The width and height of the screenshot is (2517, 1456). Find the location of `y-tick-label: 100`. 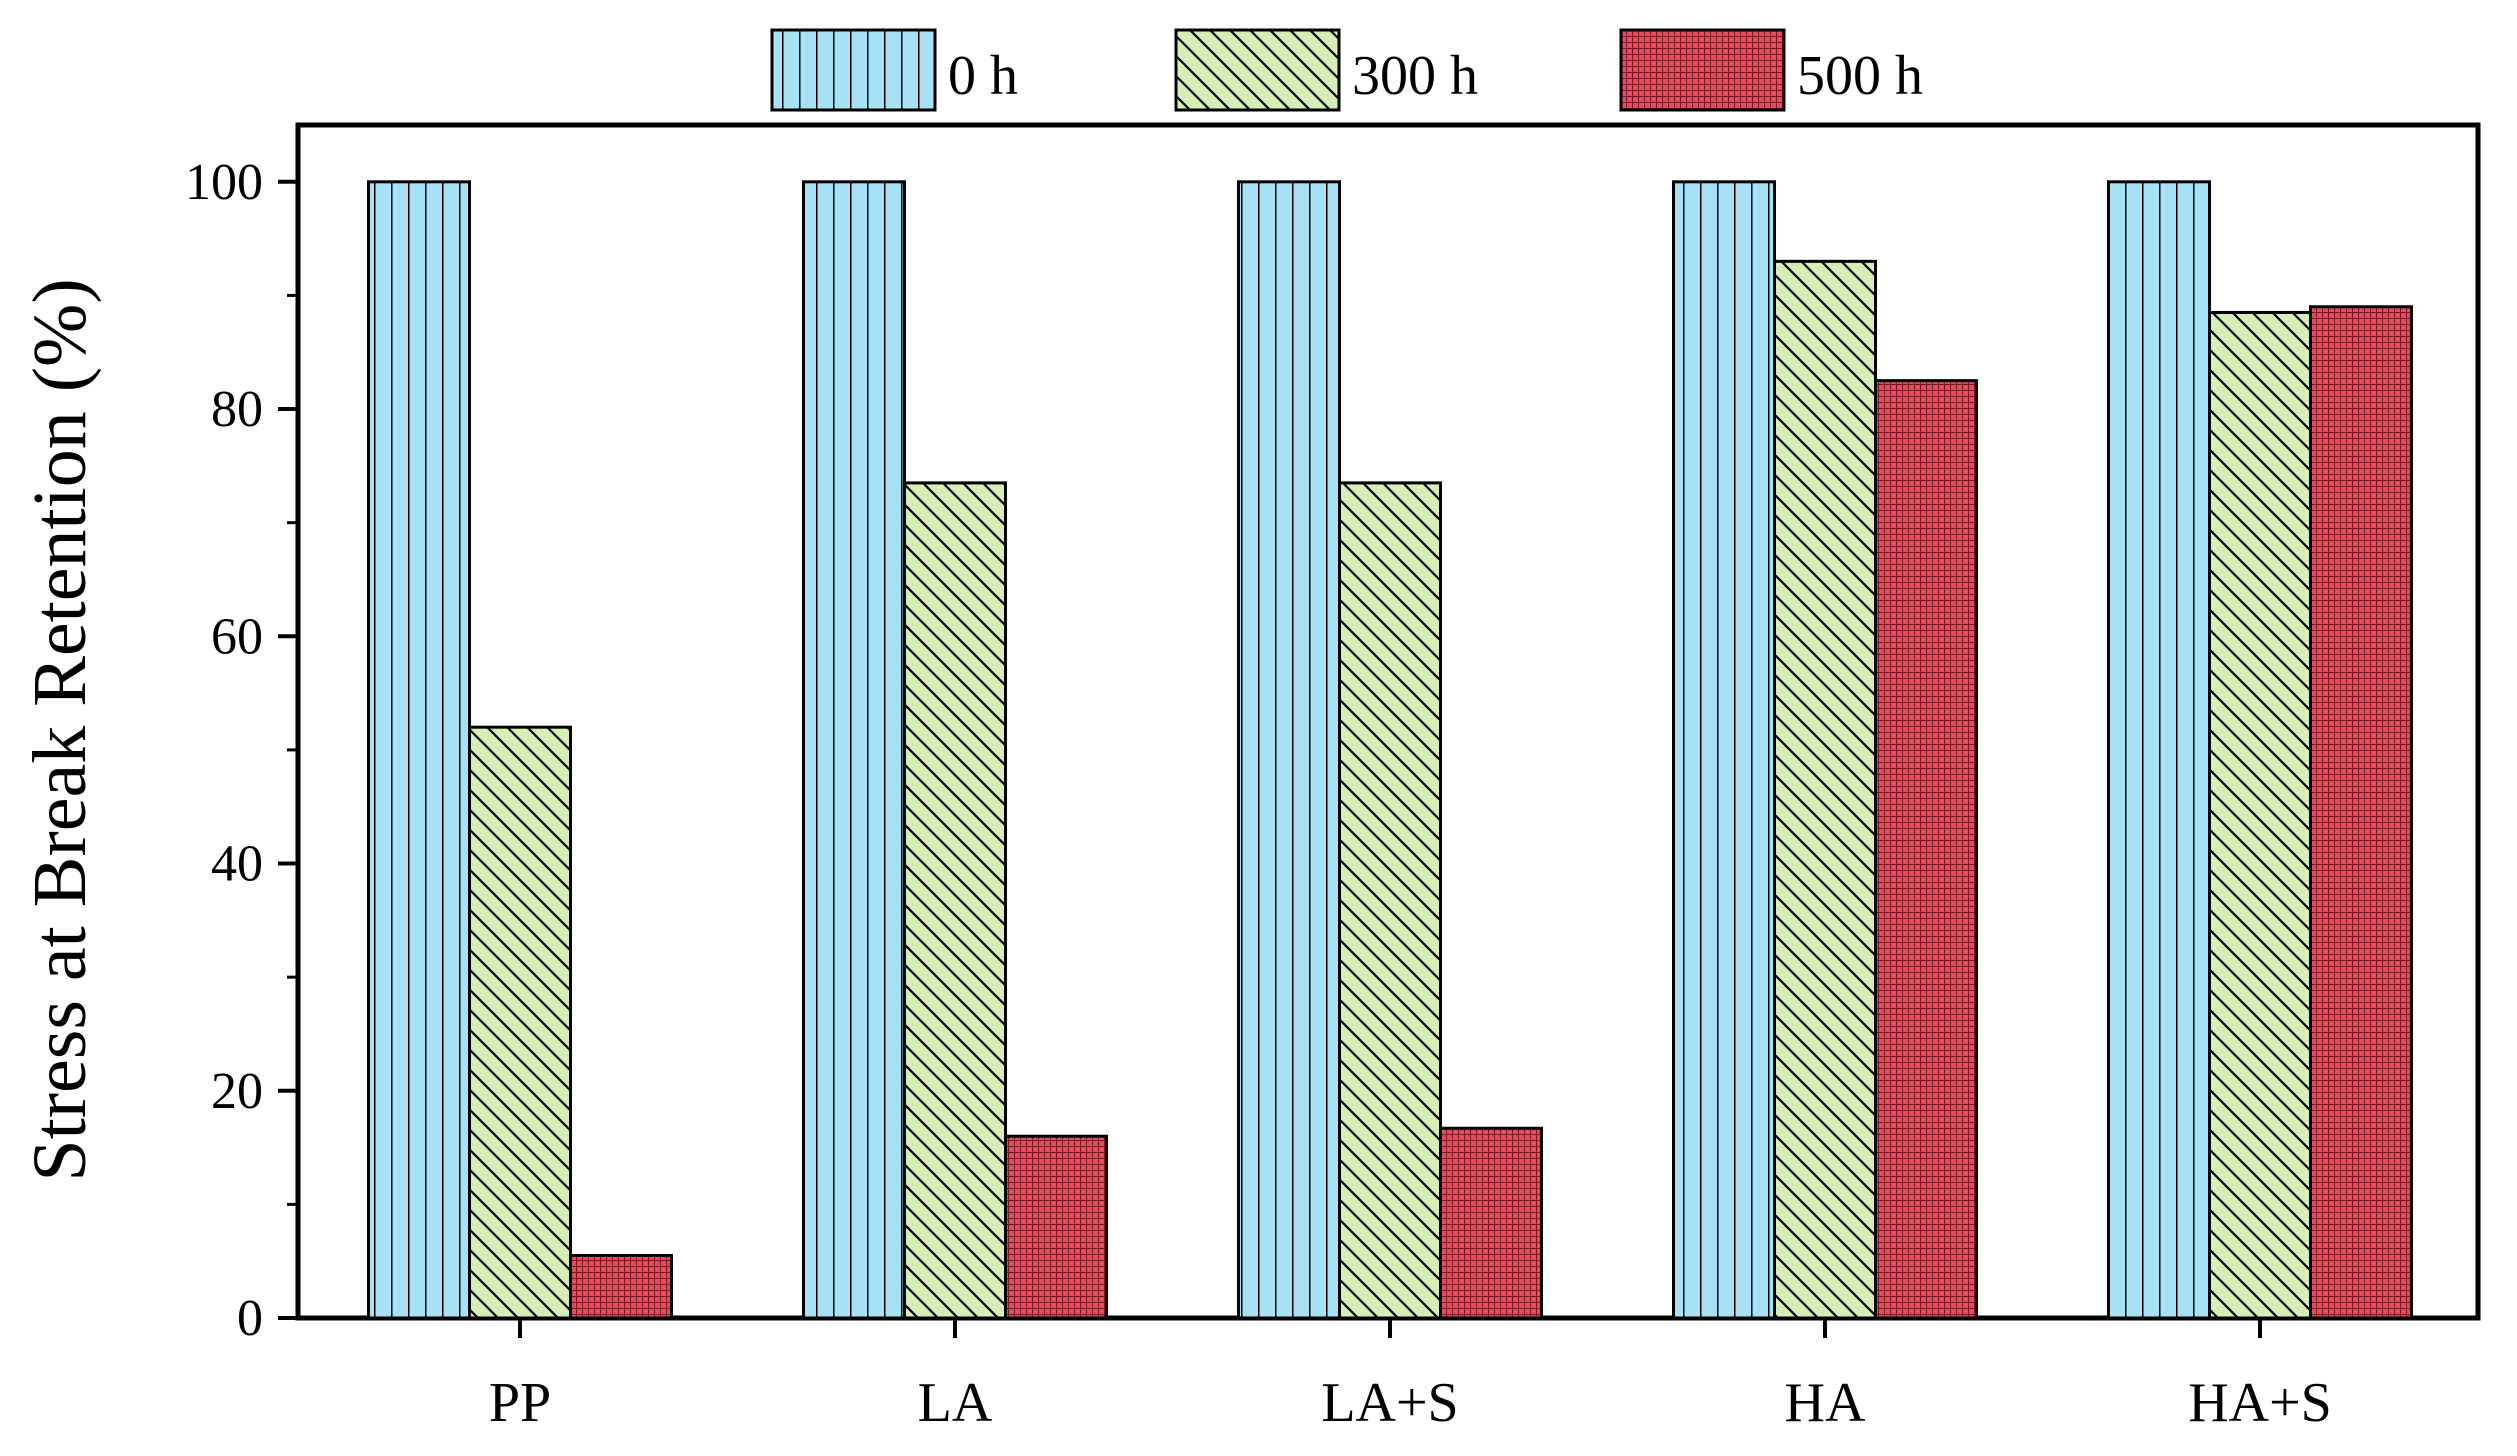

y-tick-label: 100 is located at coordinates (224, 182).